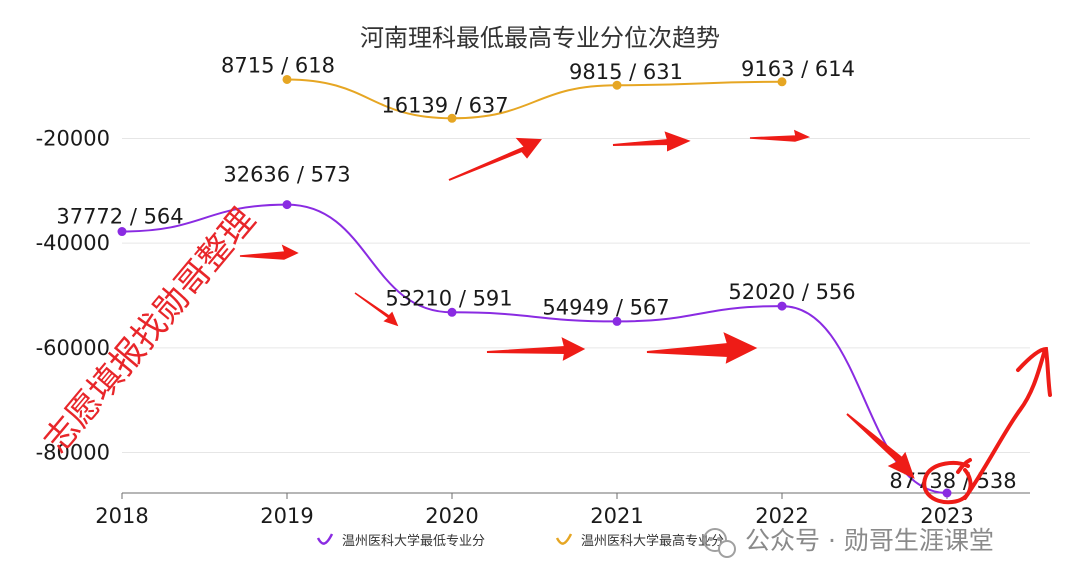 The width and height of the screenshot is (1080, 582). Describe the element at coordinates (946, 516) in the screenshot. I see `x-tick-label: 2023` at that location.